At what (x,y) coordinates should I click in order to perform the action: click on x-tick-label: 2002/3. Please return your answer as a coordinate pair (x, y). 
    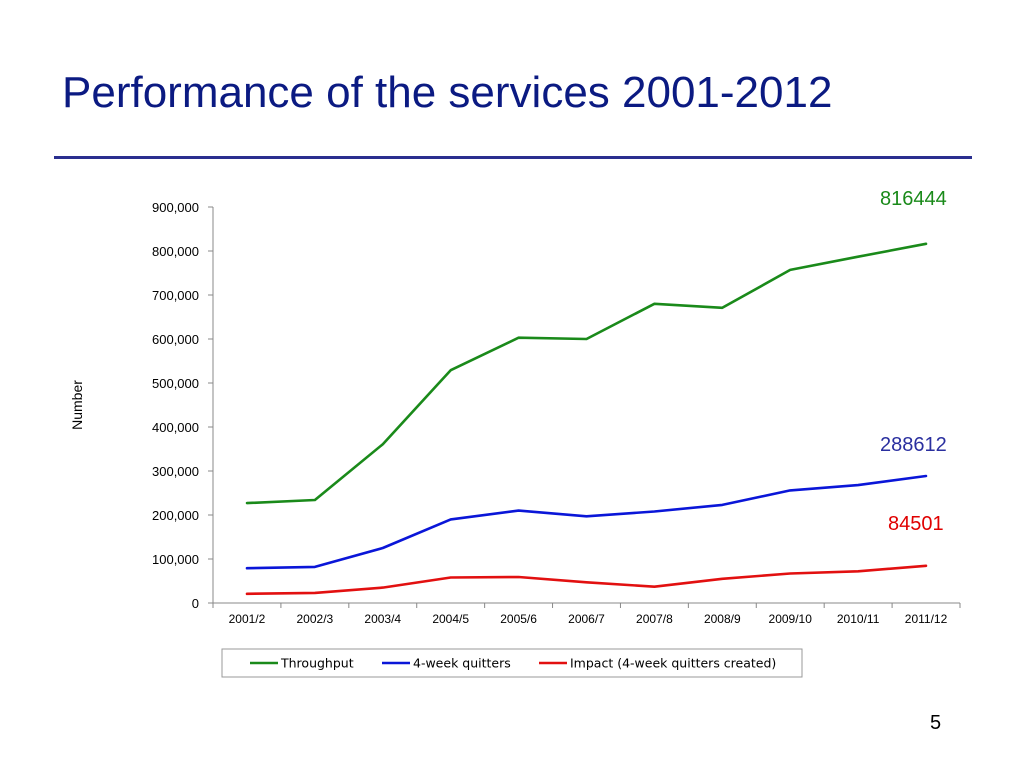
    Looking at the image, I should click on (315, 619).